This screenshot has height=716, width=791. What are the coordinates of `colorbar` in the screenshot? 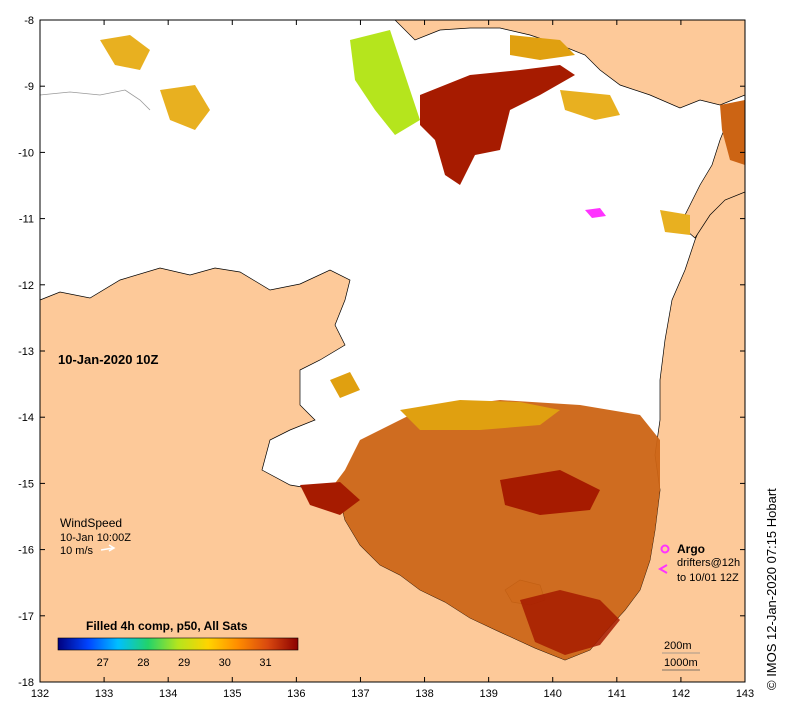 It's located at (178, 644).